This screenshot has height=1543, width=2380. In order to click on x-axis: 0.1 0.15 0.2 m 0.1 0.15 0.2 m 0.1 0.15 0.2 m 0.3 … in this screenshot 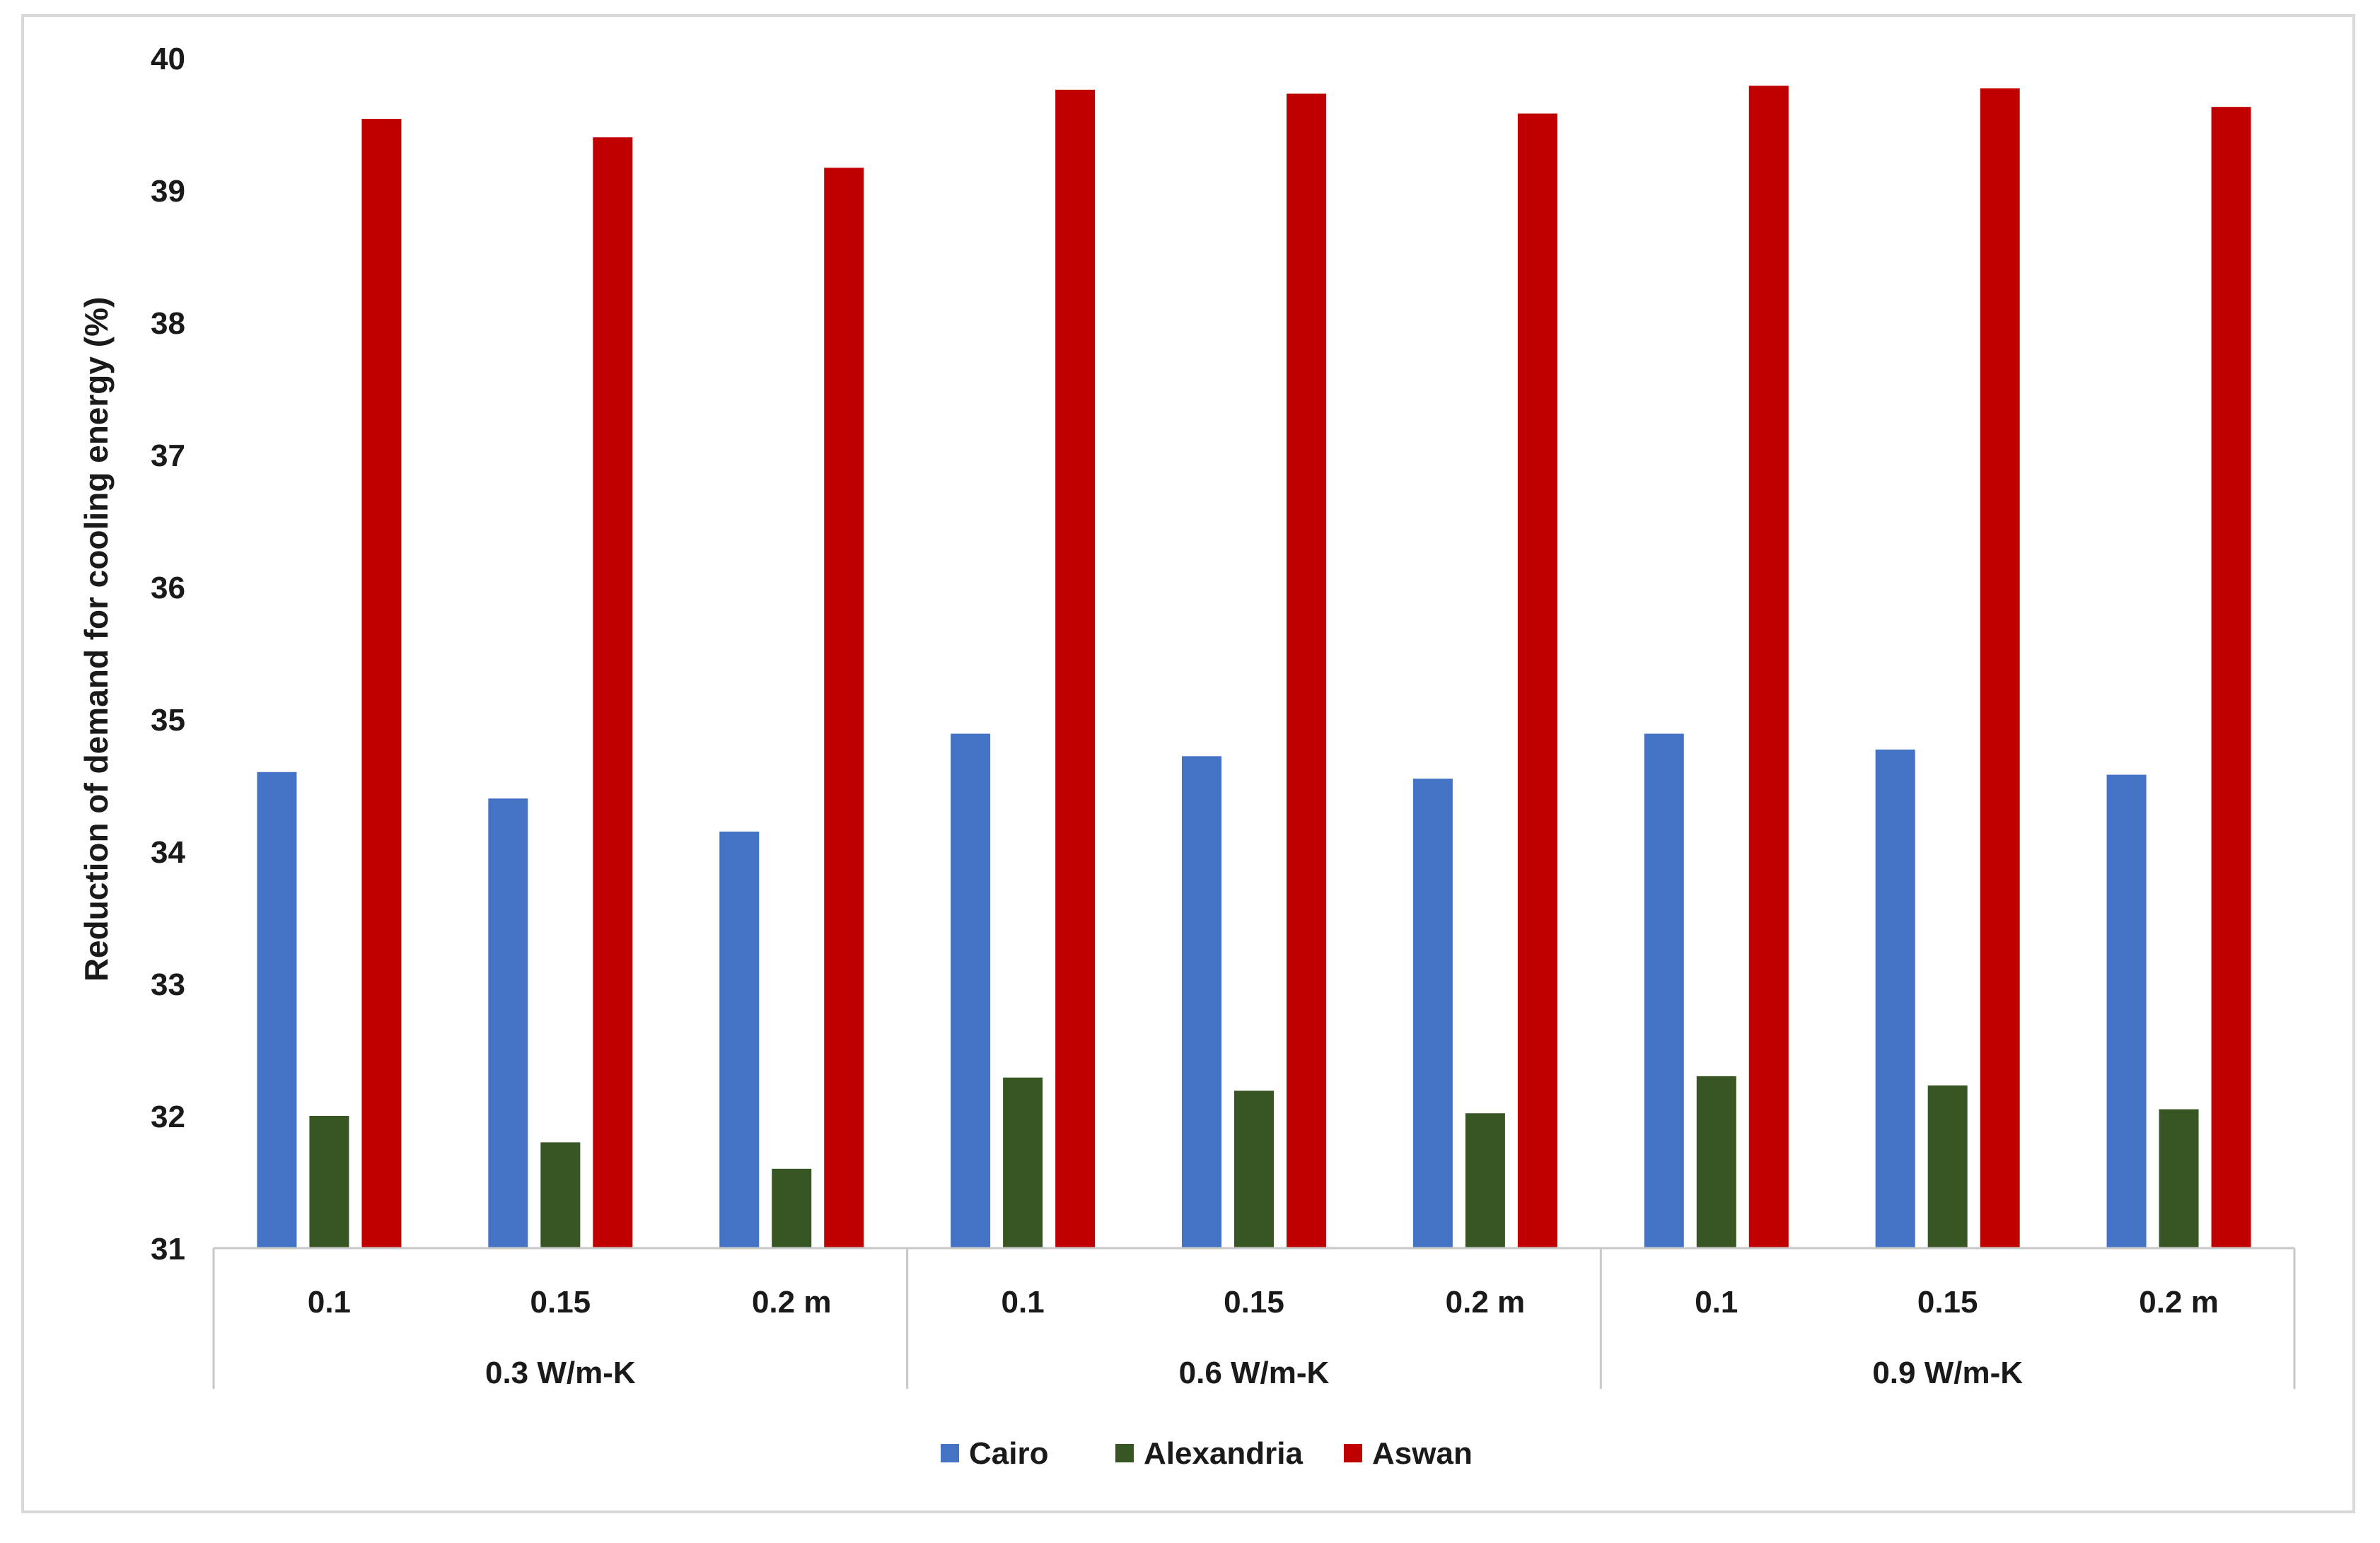, I will do `click(1254, 1318)`.